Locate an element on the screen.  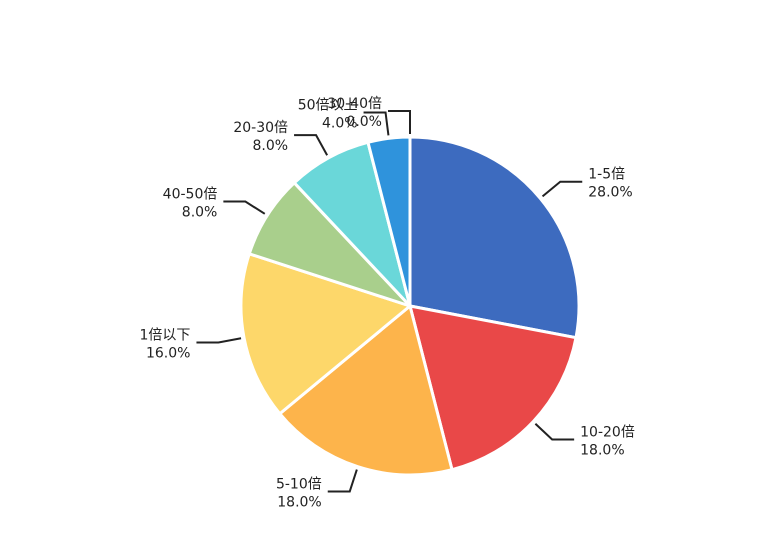
slice-category-label: 1倍以下 is located at coordinates (165, 336).